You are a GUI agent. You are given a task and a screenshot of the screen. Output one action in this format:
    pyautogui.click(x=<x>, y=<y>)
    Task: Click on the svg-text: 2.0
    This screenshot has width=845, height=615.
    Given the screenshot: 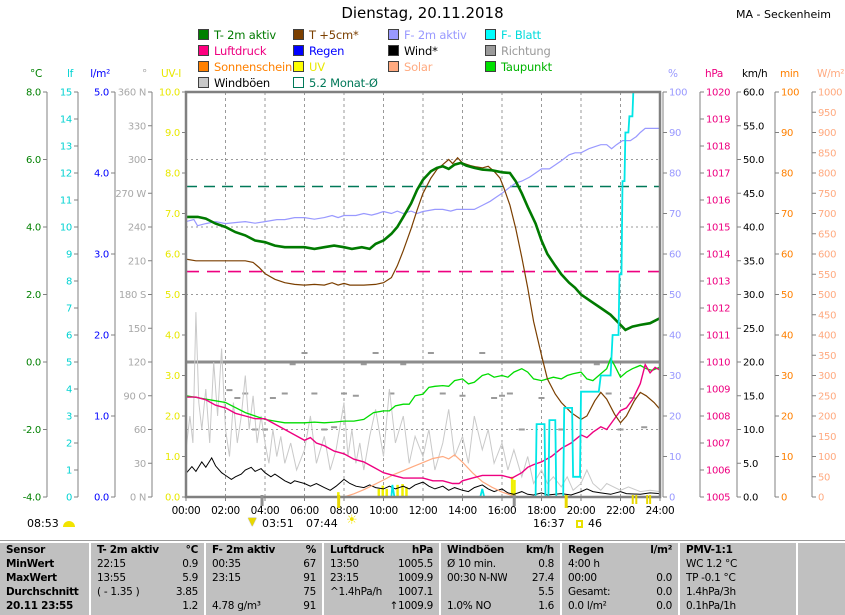 What is the action you would take?
    pyautogui.click(x=33, y=295)
    